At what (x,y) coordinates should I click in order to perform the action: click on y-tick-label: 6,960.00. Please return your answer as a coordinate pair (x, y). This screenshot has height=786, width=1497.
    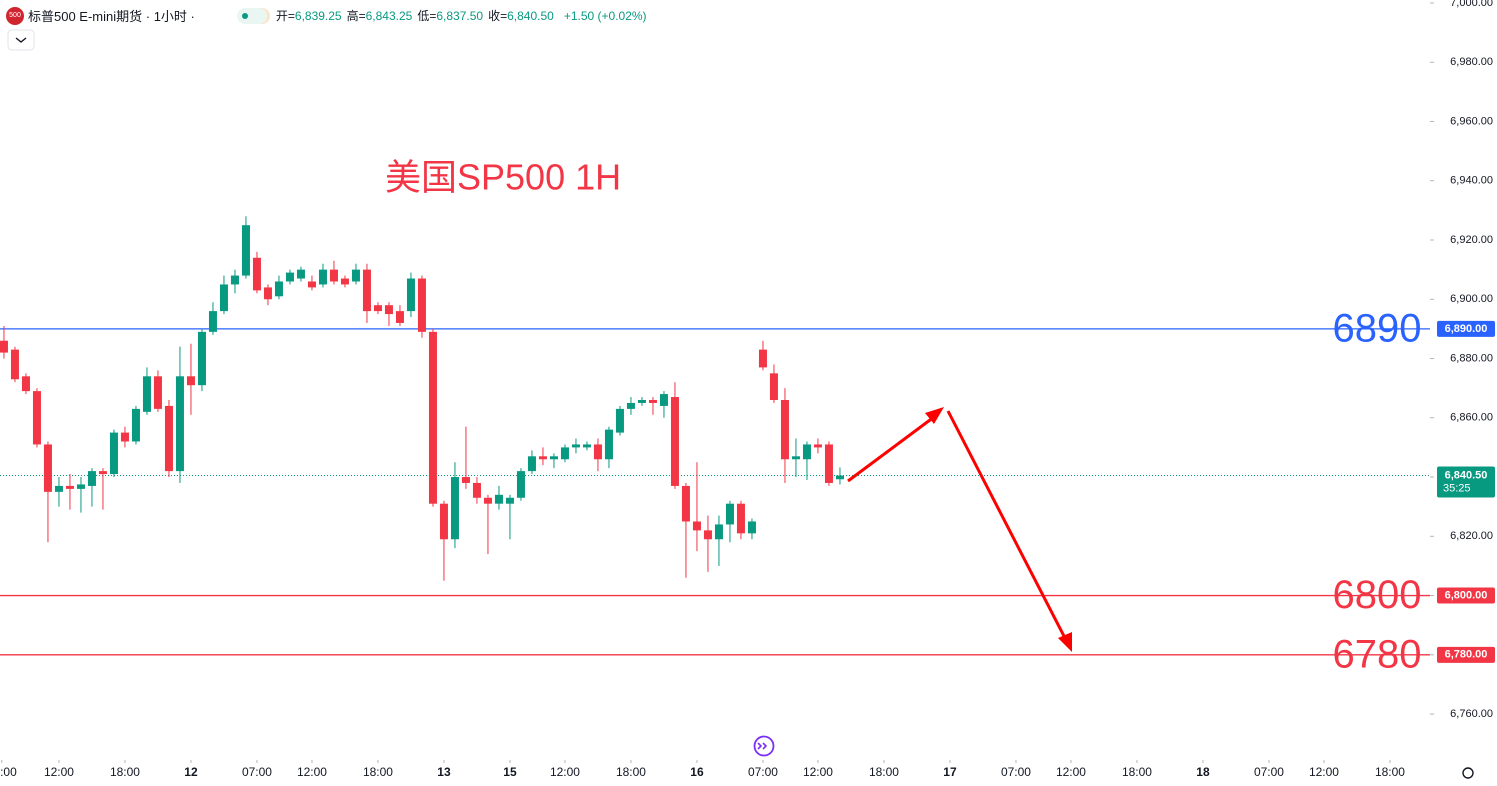
    Looking at the image, I should click on (1471, 121).